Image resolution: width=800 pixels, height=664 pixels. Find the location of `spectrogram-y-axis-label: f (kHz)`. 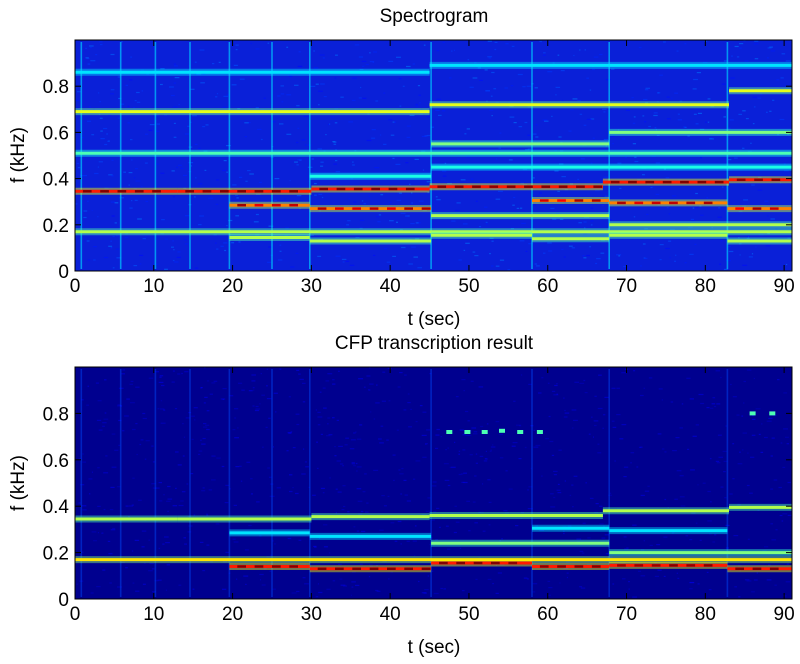

spectrogram-y-axis-label: f (kHz) is located at coordinates (18, 155).